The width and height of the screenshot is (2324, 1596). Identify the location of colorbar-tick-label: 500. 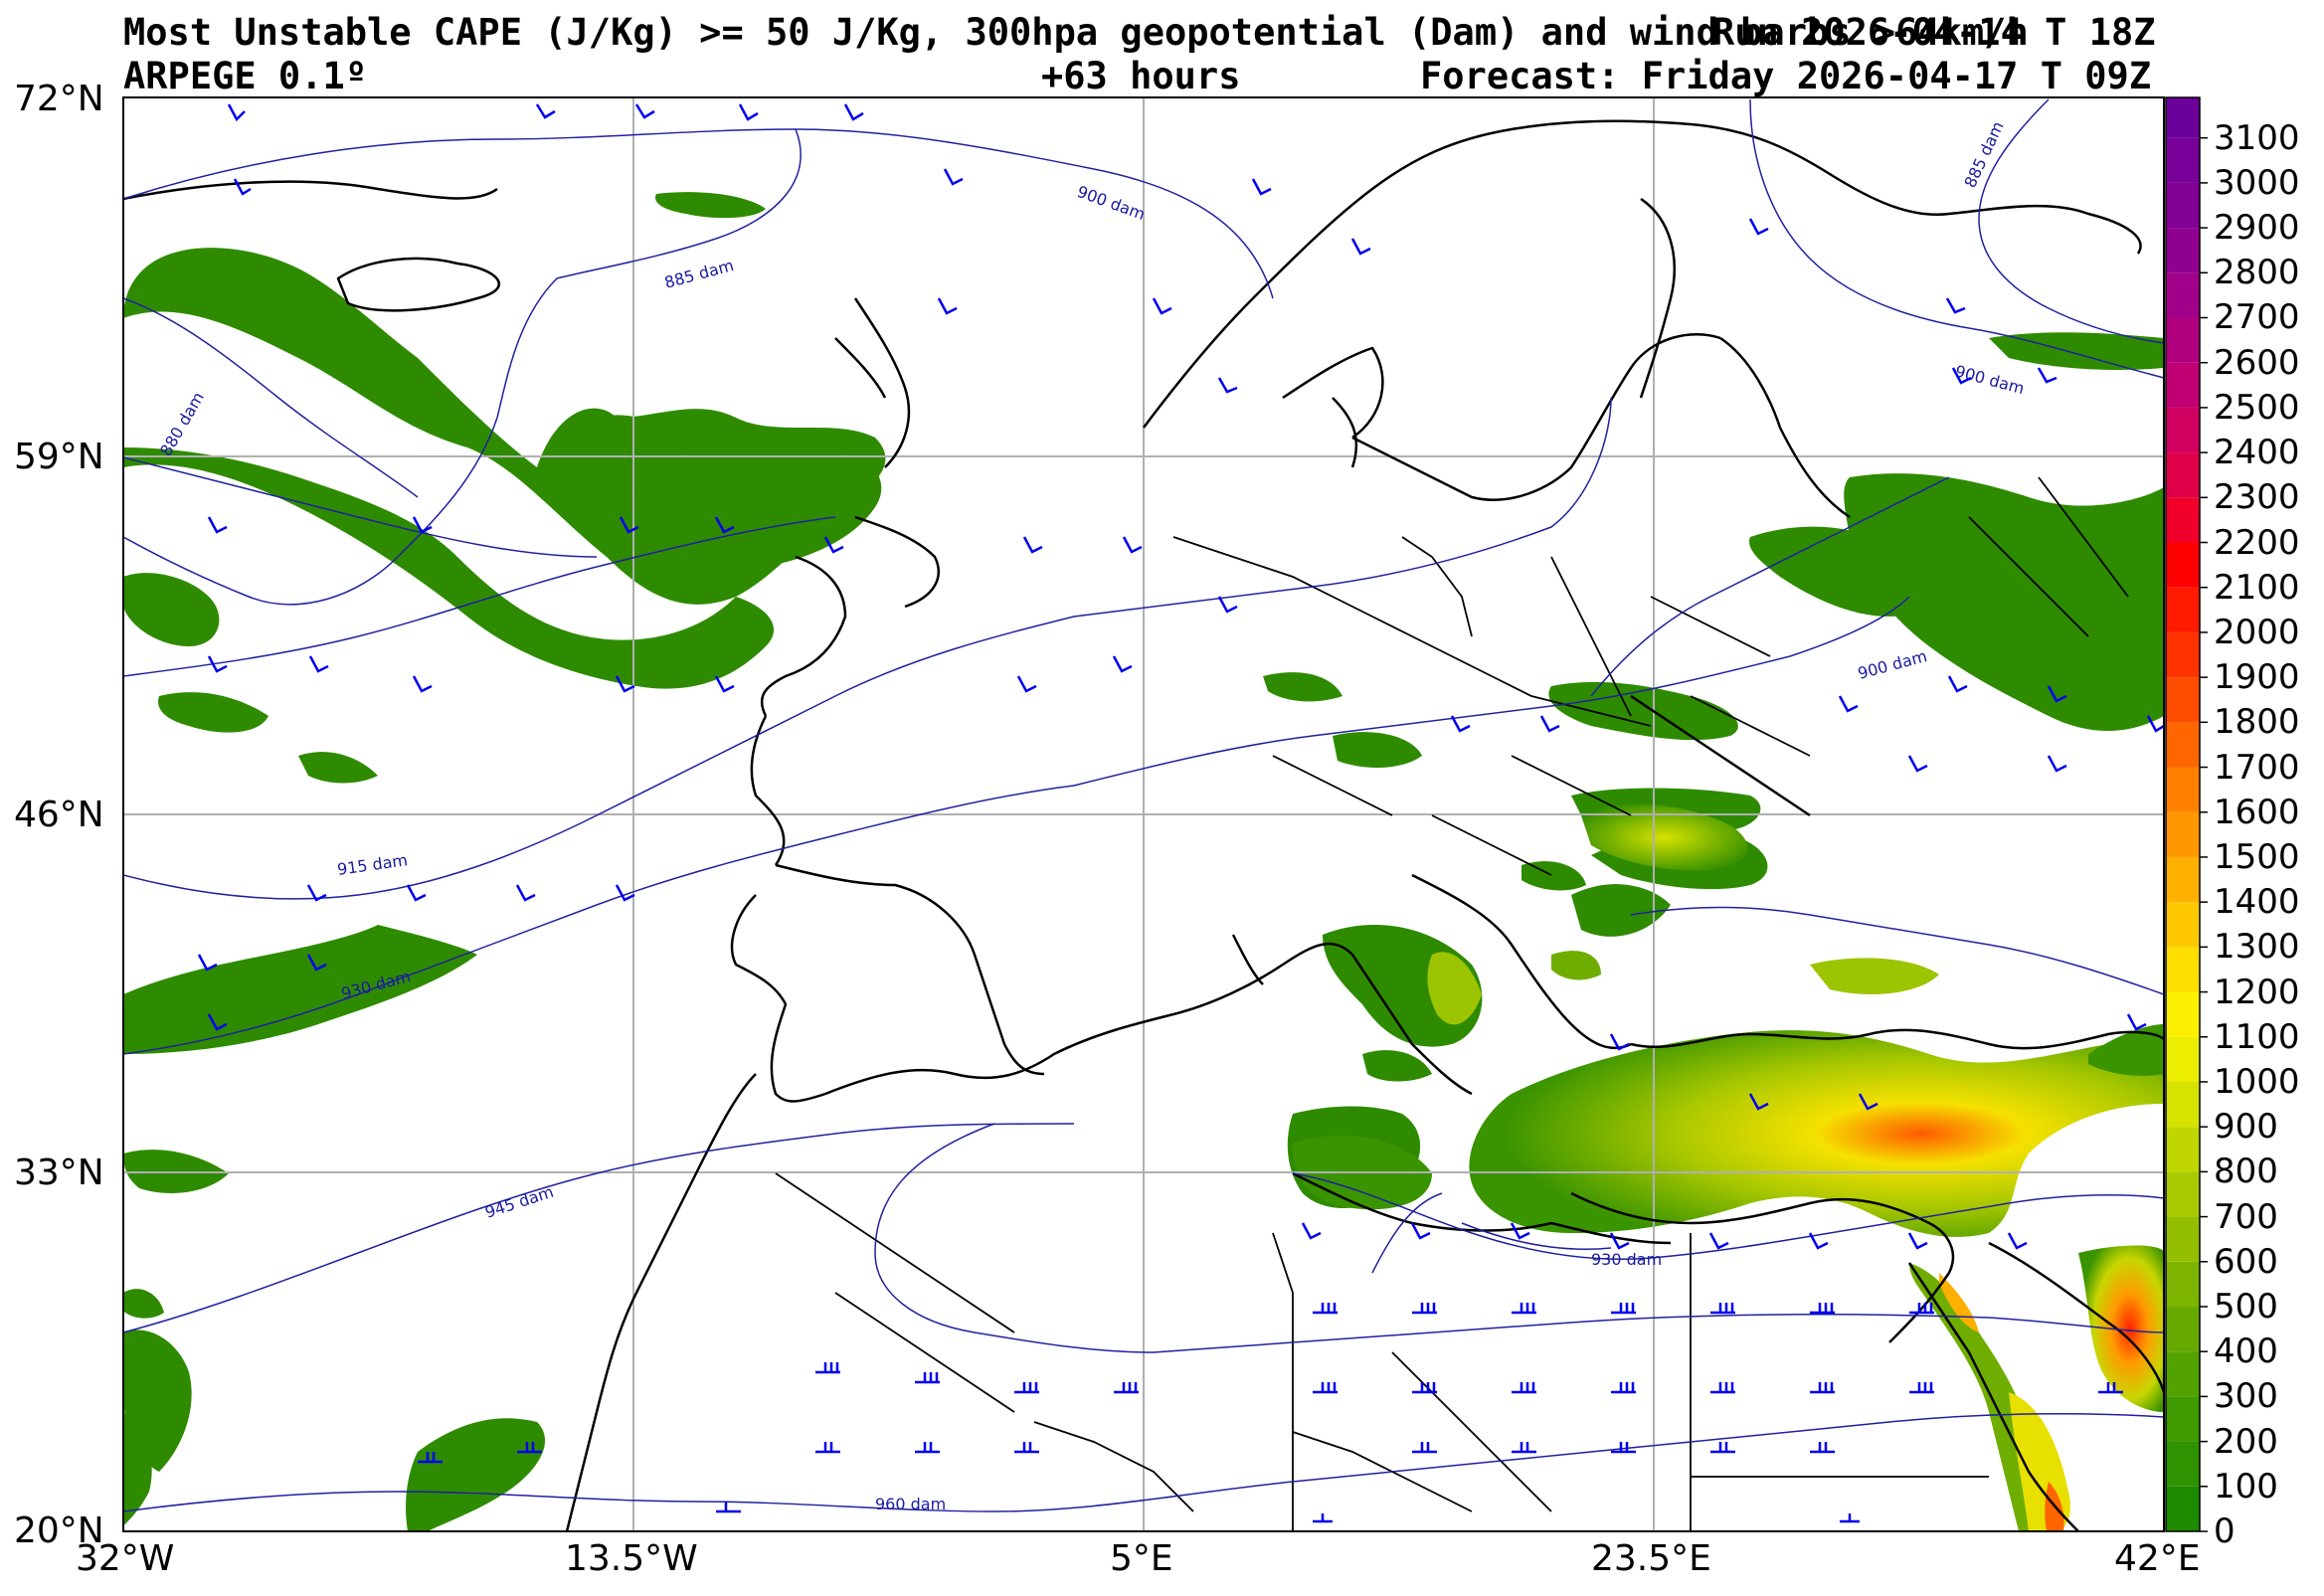
(2246, 1307).